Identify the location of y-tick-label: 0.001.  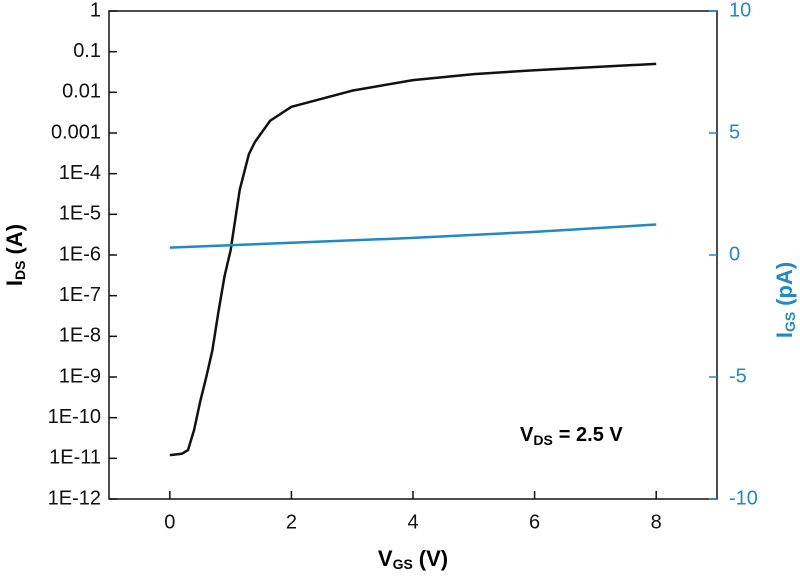
(76, 132).